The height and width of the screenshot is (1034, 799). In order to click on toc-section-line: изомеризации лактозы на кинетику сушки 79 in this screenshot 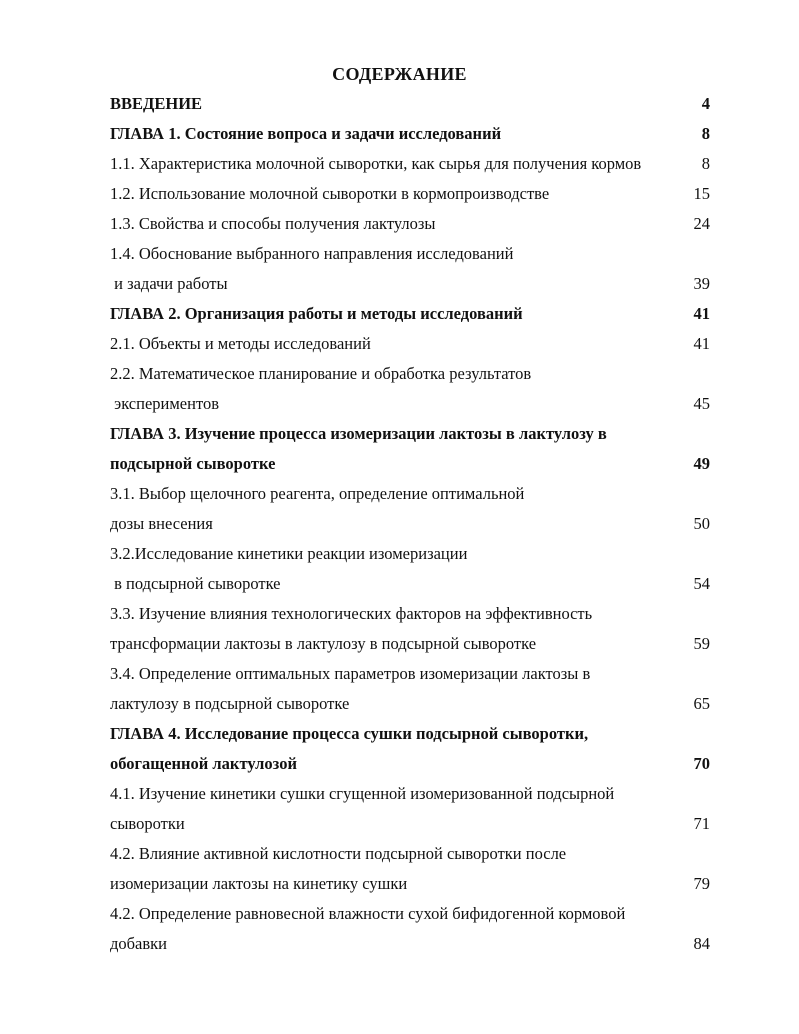, I will do `click(410, 884)`.